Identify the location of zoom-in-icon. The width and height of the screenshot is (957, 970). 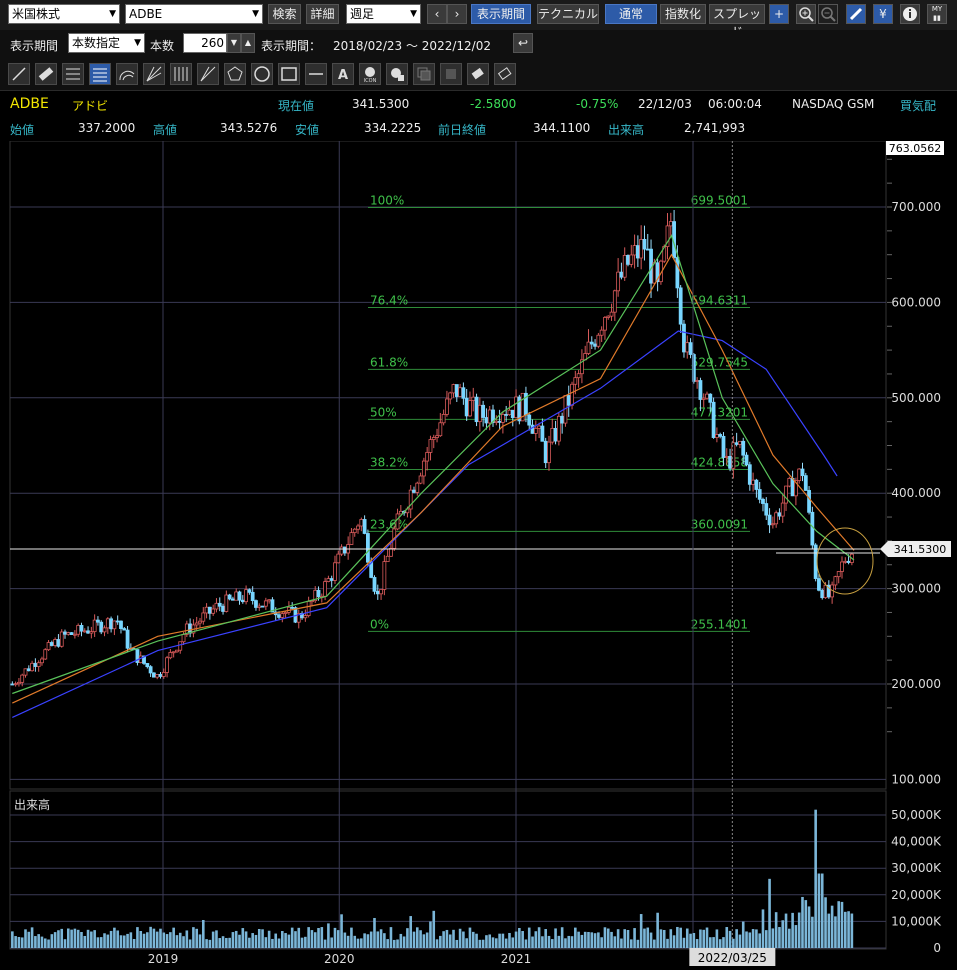
(806, 14).